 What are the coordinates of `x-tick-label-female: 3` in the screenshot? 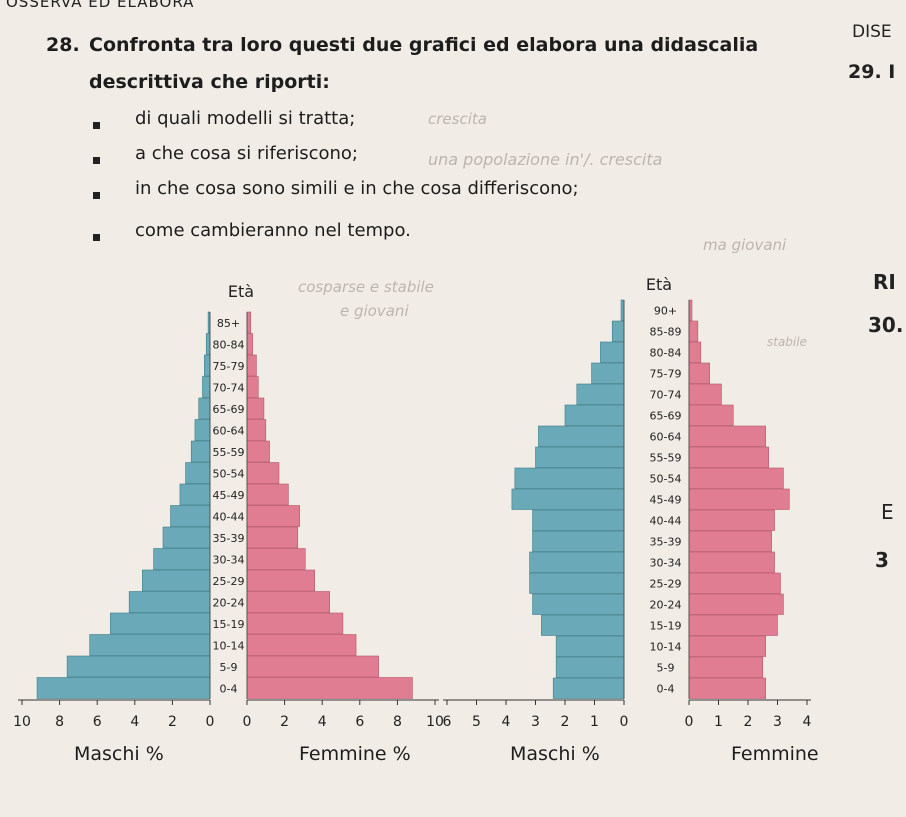 It's located at (777, 722).